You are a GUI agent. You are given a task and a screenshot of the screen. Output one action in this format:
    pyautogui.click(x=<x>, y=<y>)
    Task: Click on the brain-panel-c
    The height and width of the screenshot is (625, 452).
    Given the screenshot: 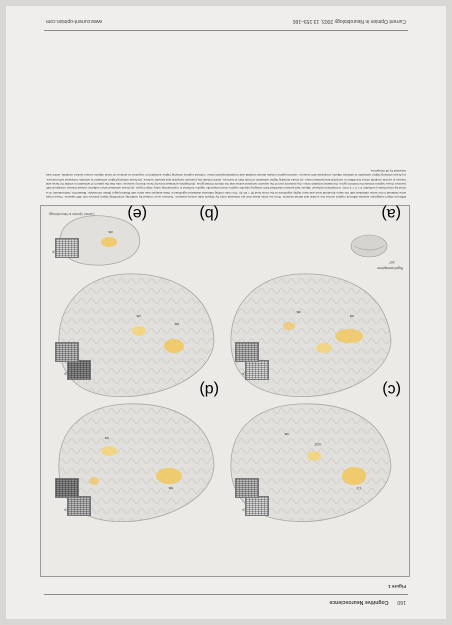 What is the action you would take?
    pyautogui.click(x=311, y=463)
    